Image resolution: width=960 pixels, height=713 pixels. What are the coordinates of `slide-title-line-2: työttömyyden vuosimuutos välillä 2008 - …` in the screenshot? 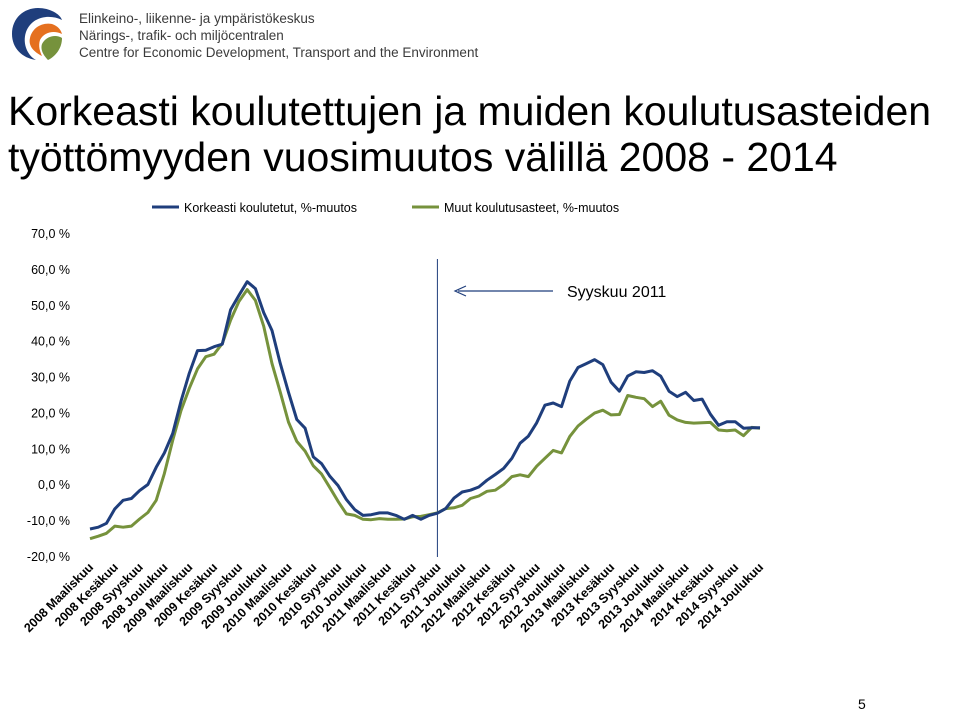 It's located at (423, 157).